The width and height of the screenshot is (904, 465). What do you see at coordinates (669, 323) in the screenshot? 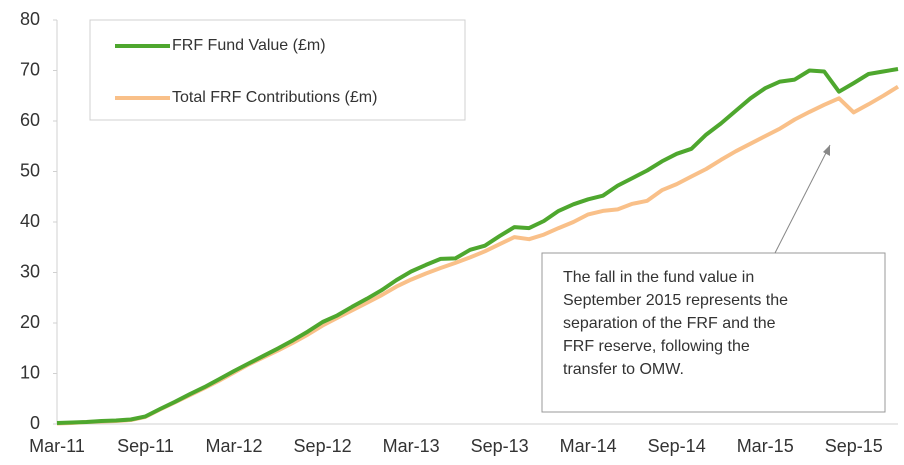
I see `annotation-text: separation of the FRF and the` at bounding box center [669, 323].